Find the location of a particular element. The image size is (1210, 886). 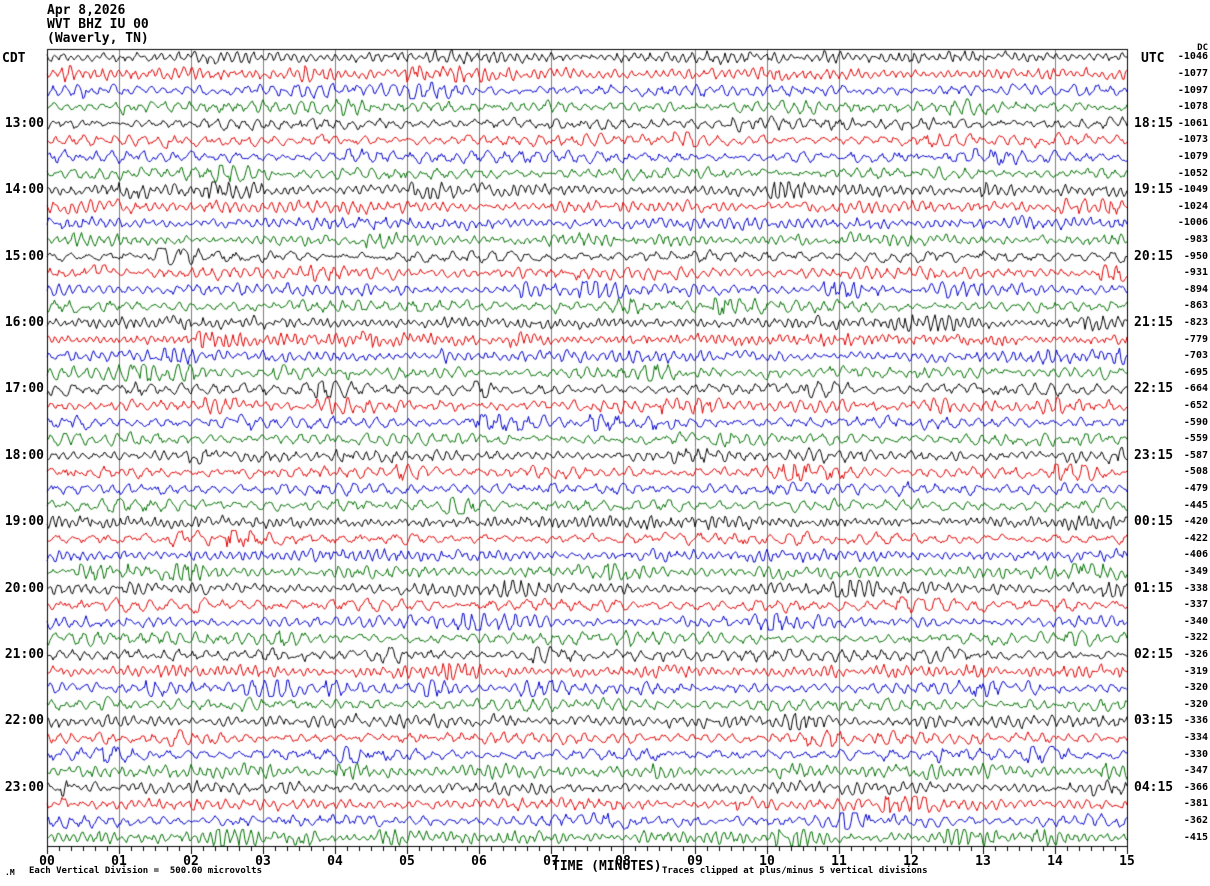

dc-offset-value: -652 is located at coordinates (1195, 405).